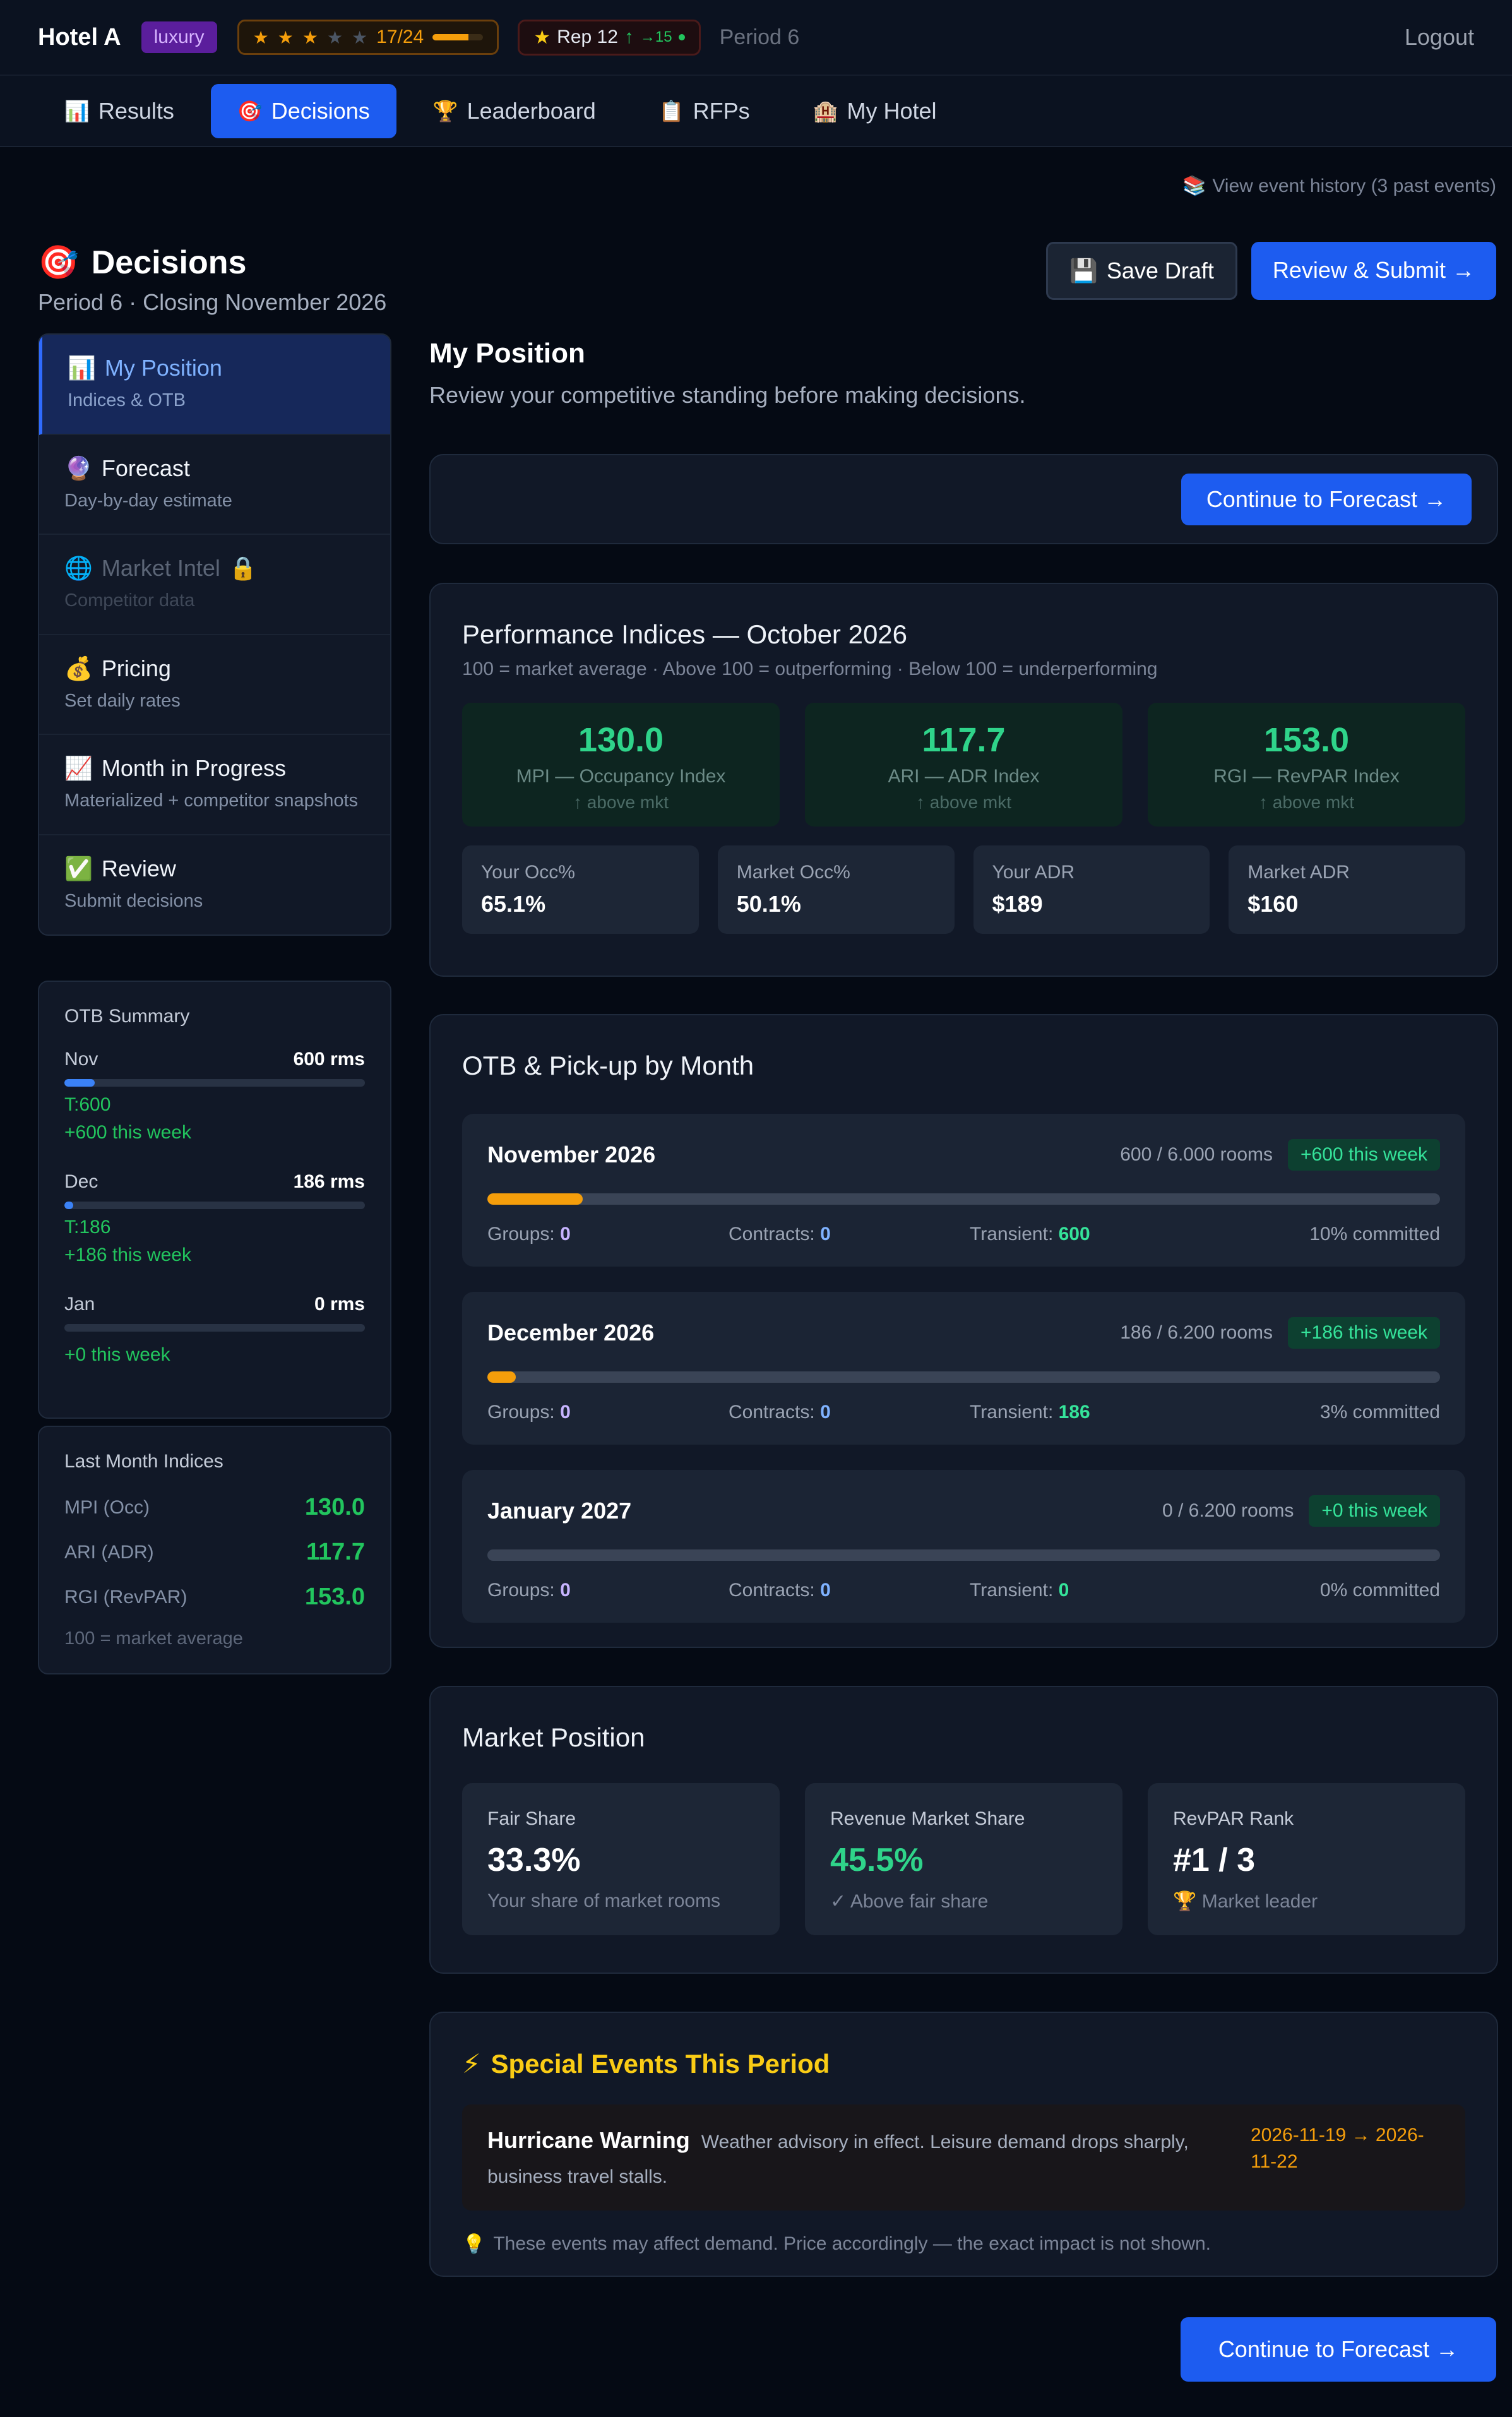 The width and height of the screenshot is (1512, 2417). I want to click on floppy-icon: 💾, so click(1083, 270).